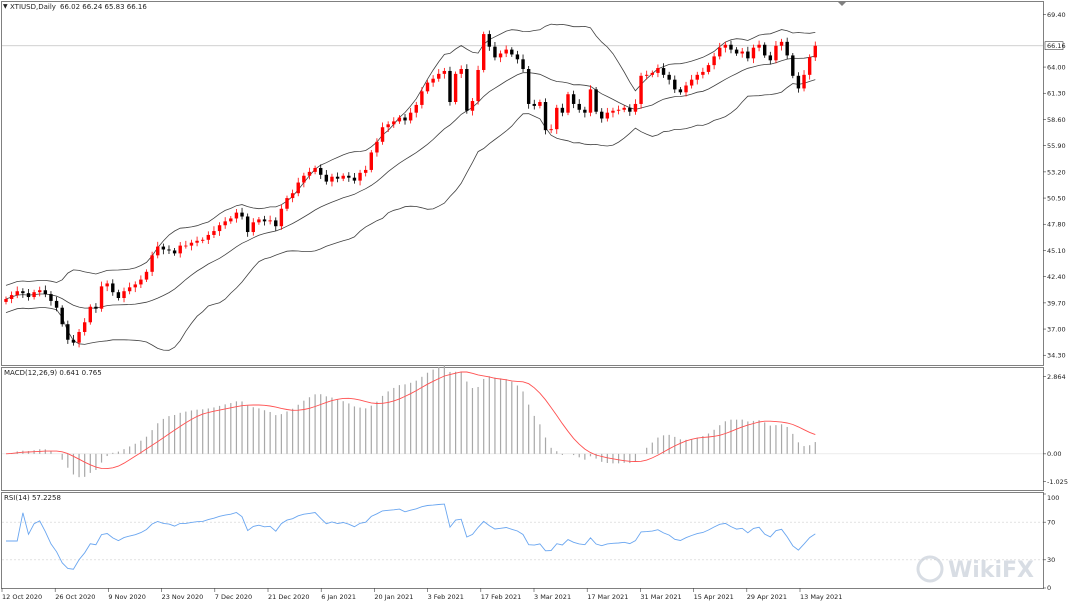  What do you see at coordinates (522, 536) in the screenshot?
I see `rsi-panel` at bounding box center [522, 536].